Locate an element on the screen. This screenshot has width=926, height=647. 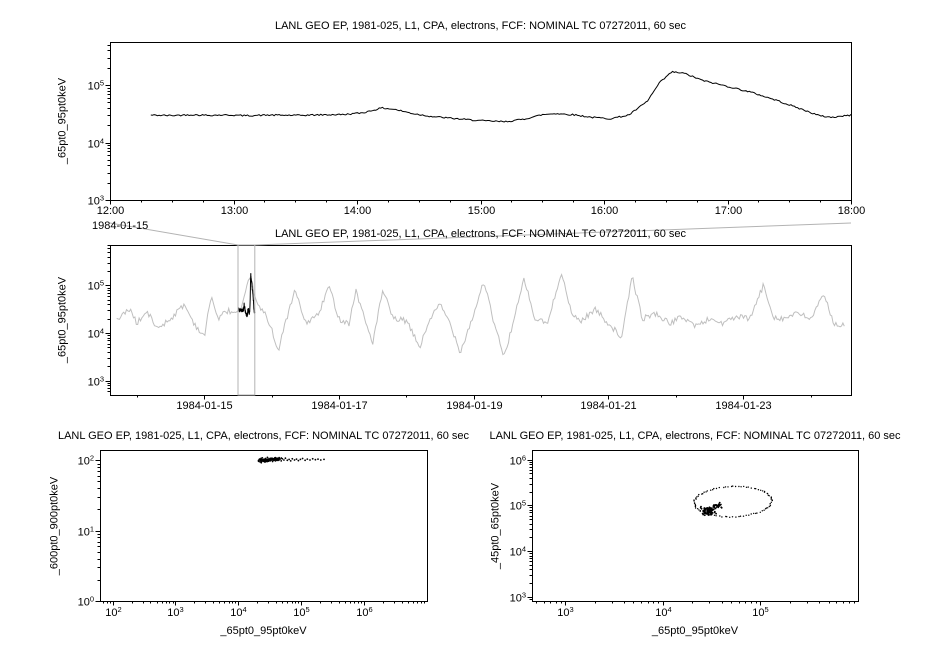
svg-text: 1984-01-23 is located at coordinates (743, 406).